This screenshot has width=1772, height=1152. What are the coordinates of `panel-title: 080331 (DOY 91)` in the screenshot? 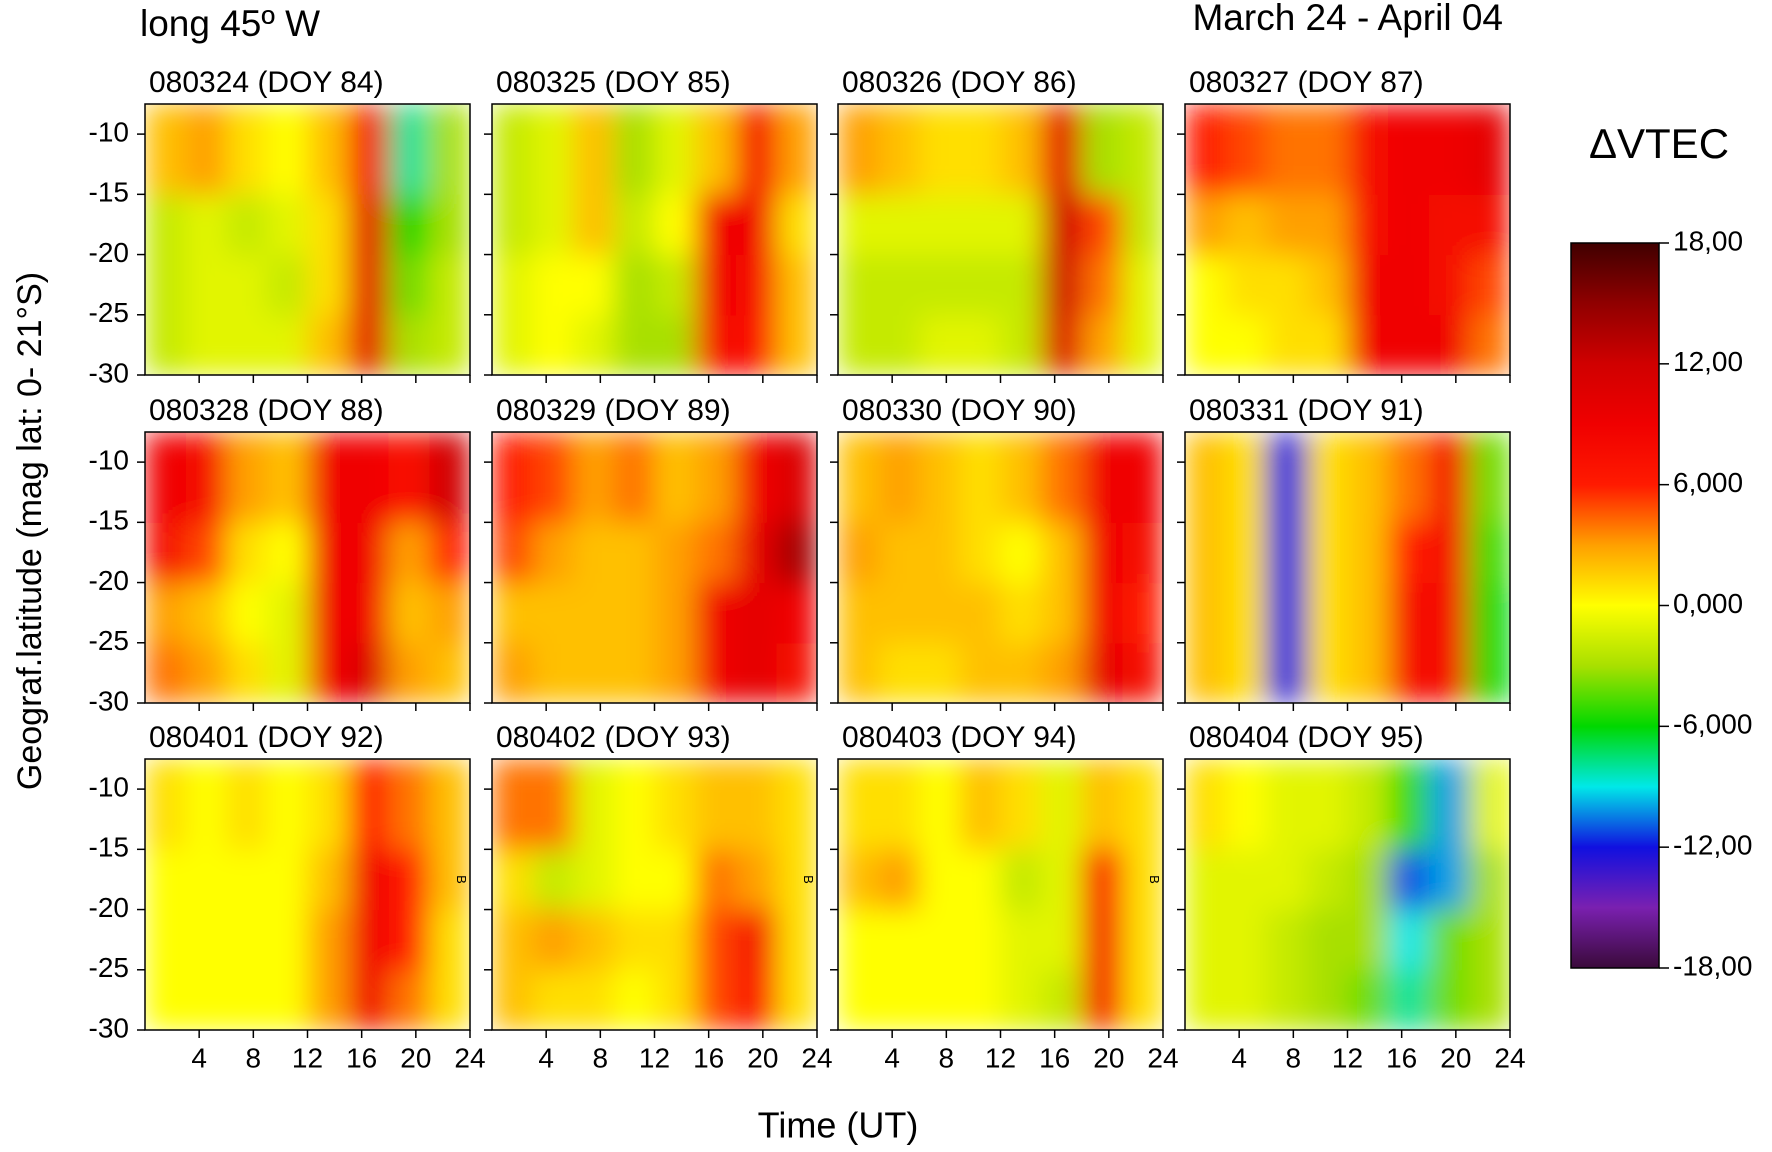 It's located at (1306, 410).